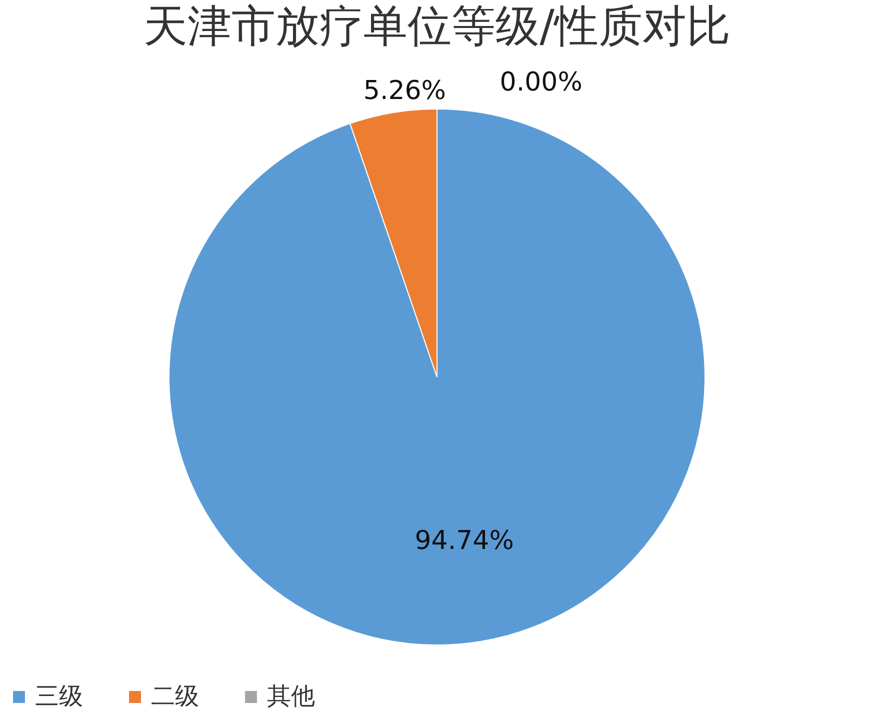 This screenshot has width=874, height=716. What do you see at coordinates (464, 541) in the screenshot?
I see `data-label: 94.74%` at bounding box center [464, 541].